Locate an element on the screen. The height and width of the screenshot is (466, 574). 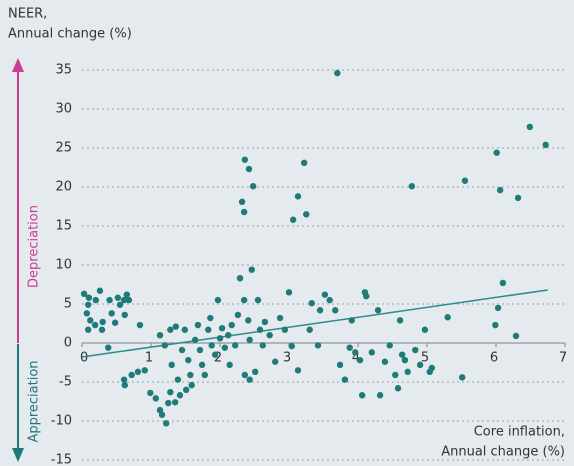
x-axis-label: Core inflation, is located at coordinates (519, 432).